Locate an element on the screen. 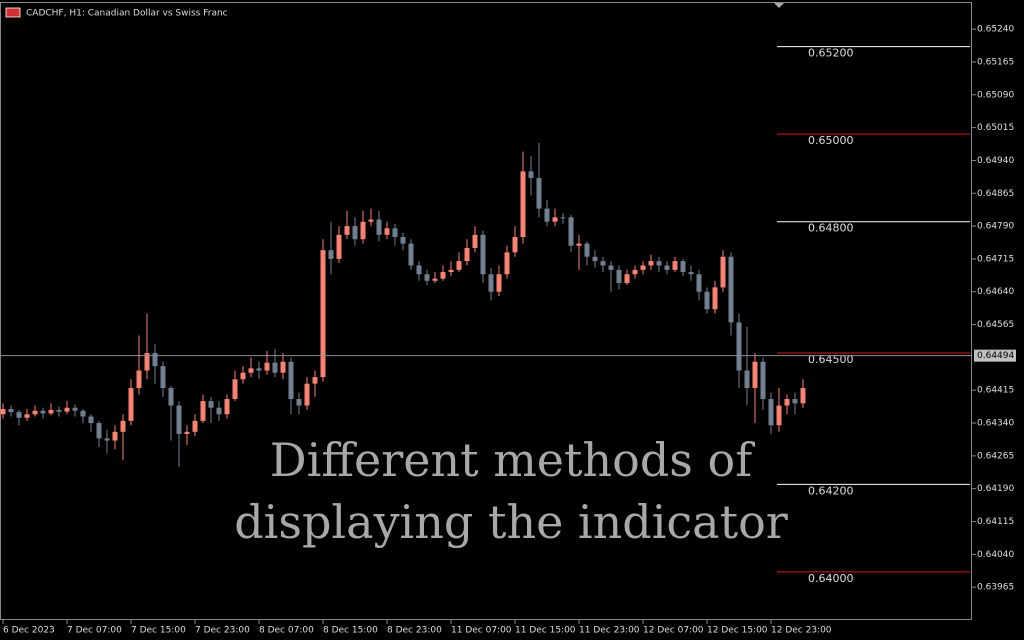 This screenshot has width=1024, height=640. symbol-icon is located at coordinates (13, 12).